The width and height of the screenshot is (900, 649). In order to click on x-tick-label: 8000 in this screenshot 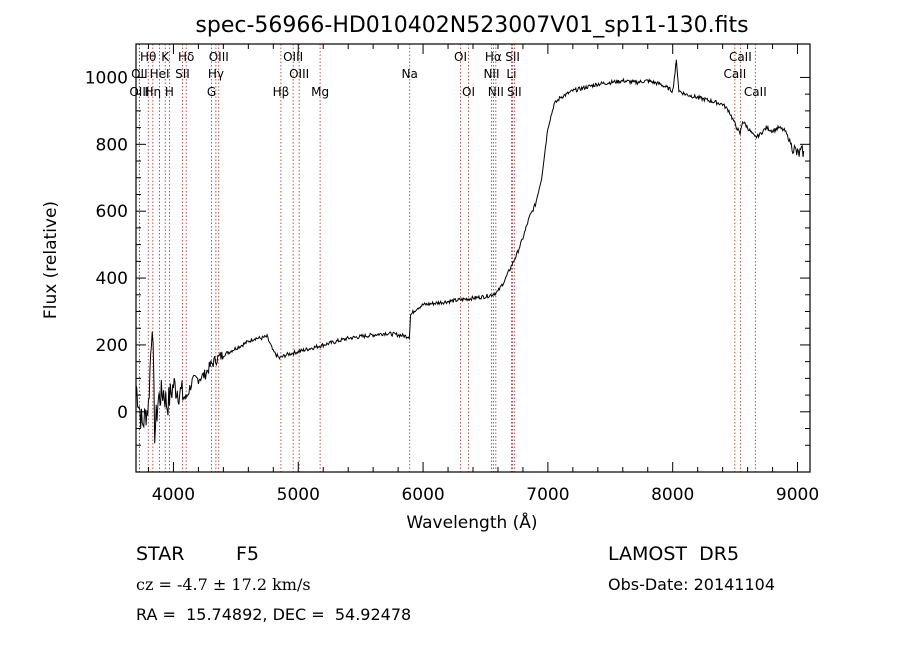, I will do `click(672, 495)`.